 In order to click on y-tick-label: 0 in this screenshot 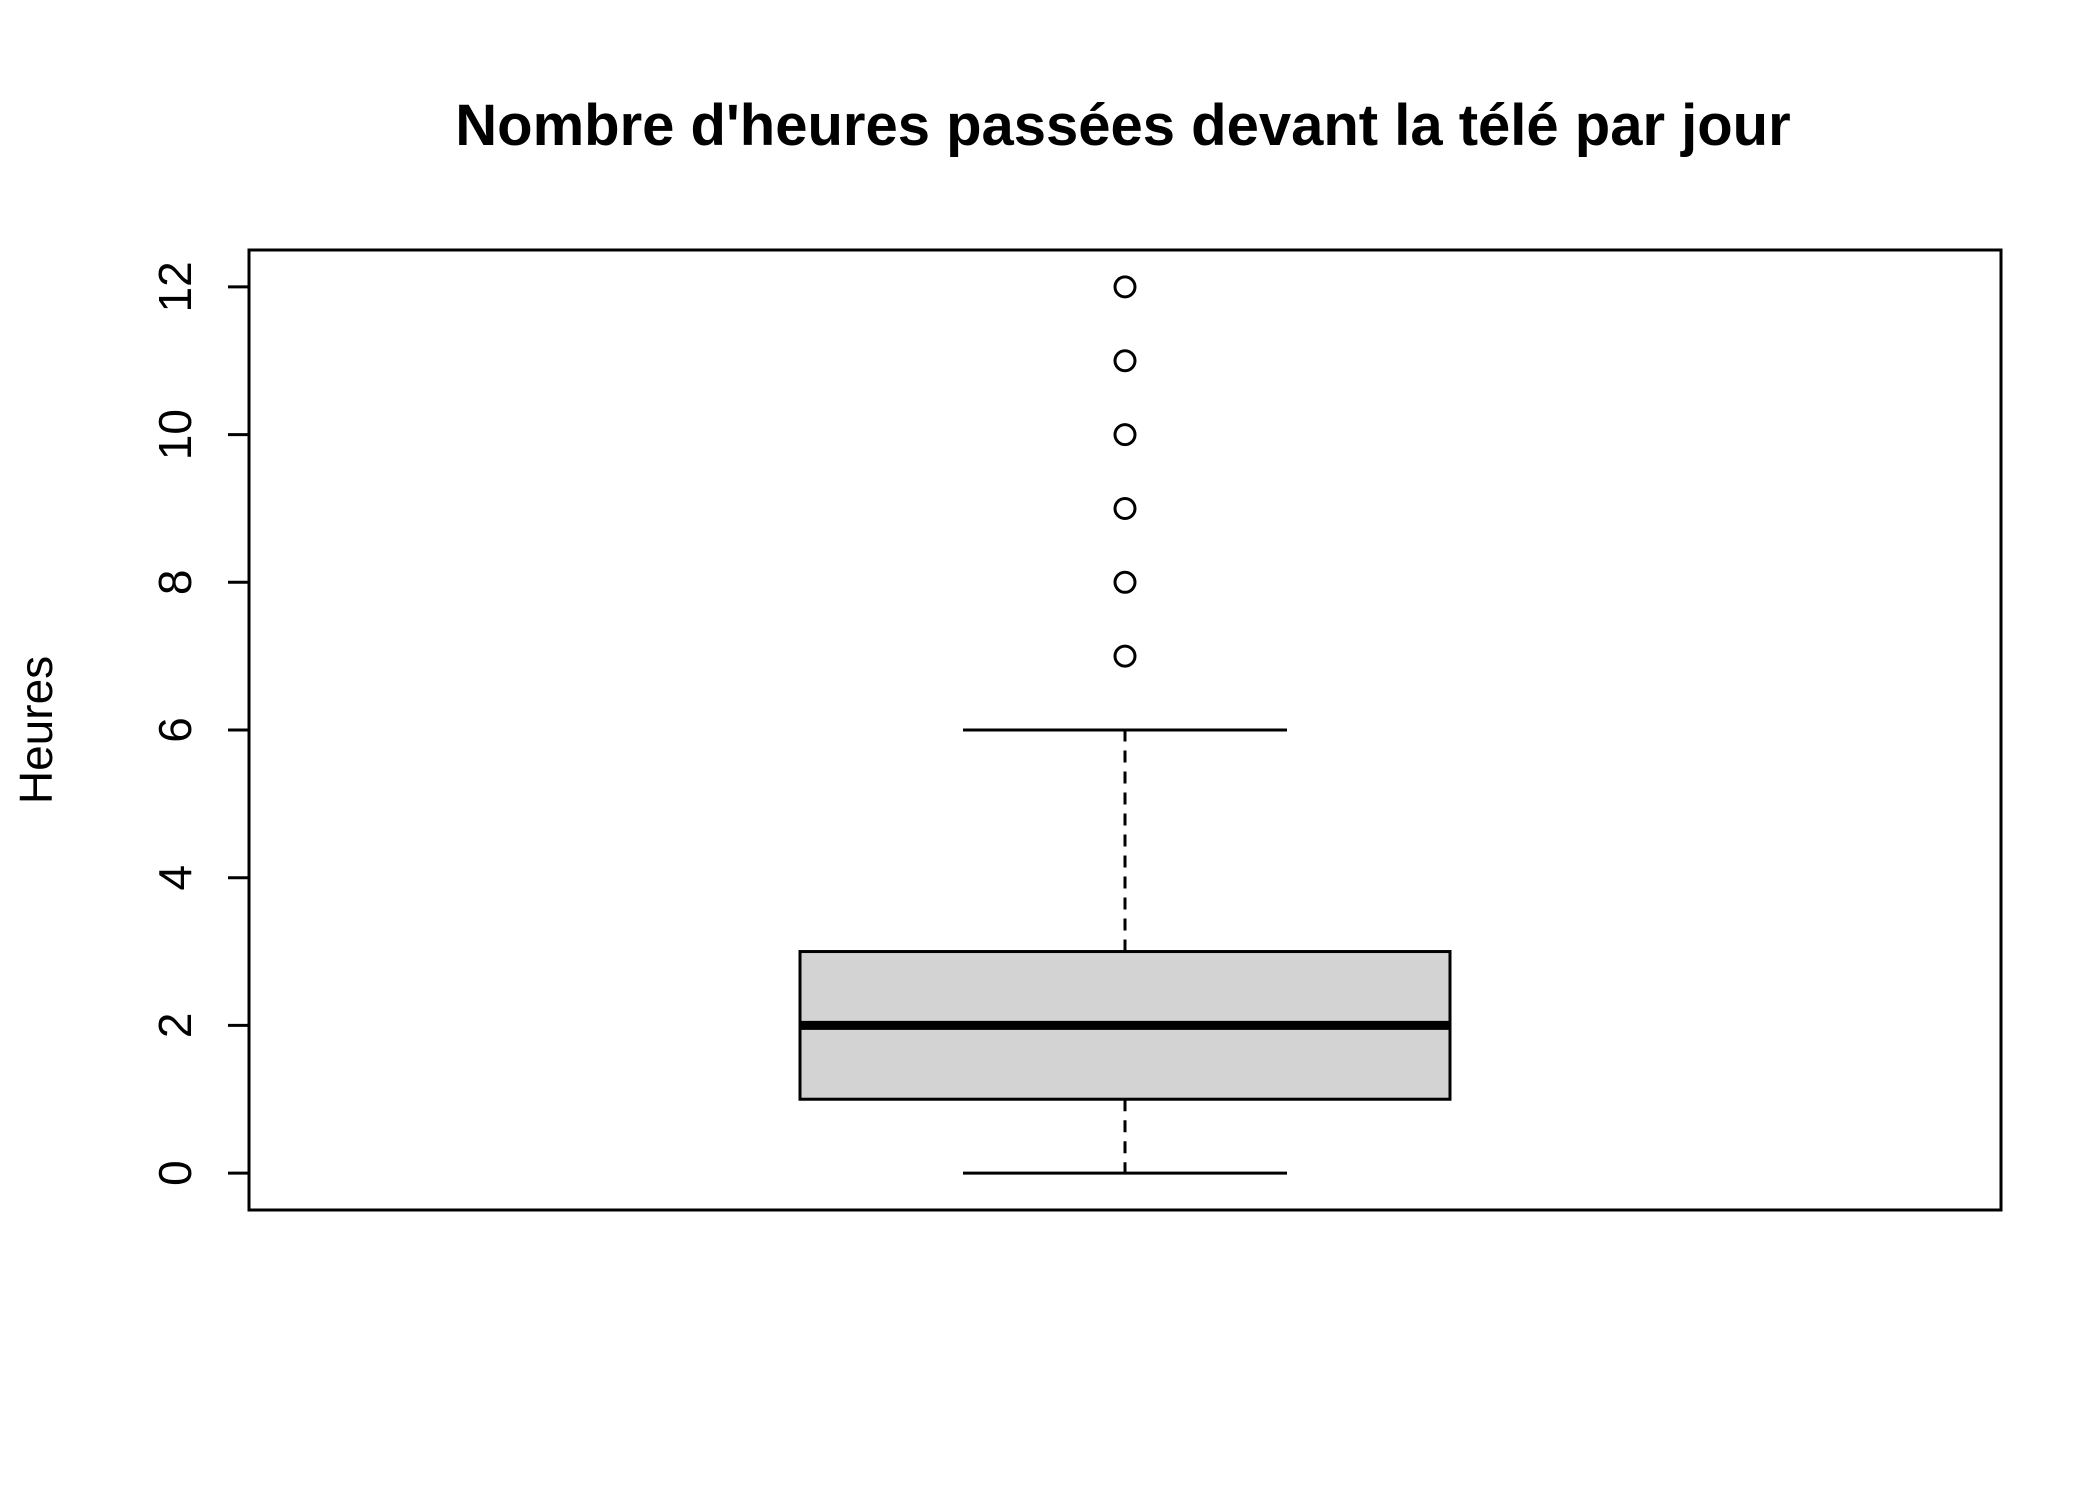, I will do `click(175, 1173)`.